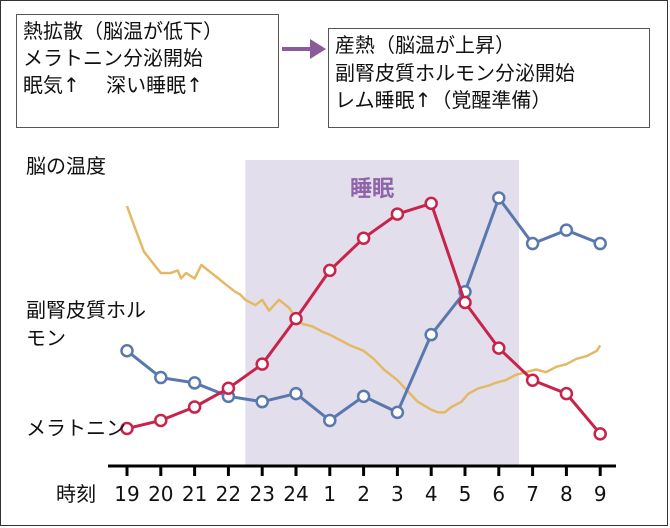 The image size is (670, 528). What do you see at coordinates (465, 494) in the screenshot?
I see `x-tick-label: 5` at bounding box center [465, 494].